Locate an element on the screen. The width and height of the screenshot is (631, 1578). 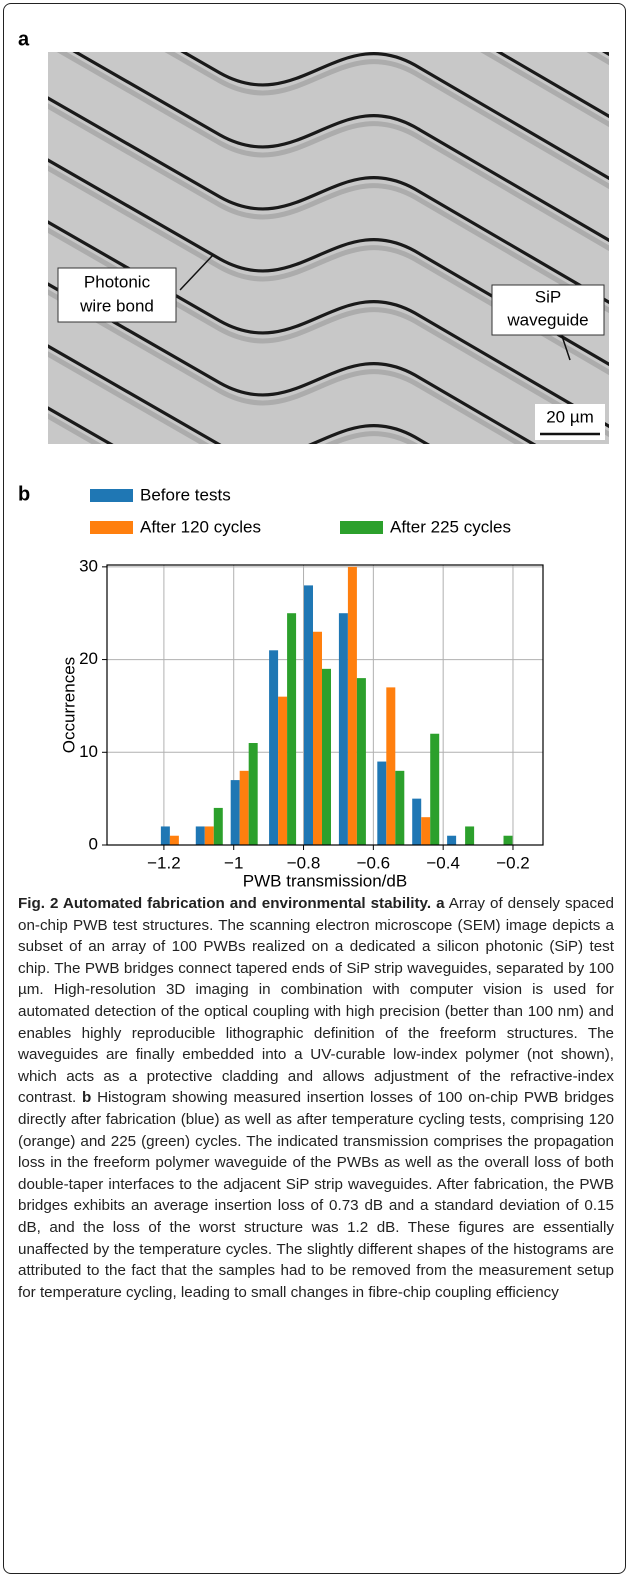
x-tick-label: −0.6 is located at coordinates (374, 862).